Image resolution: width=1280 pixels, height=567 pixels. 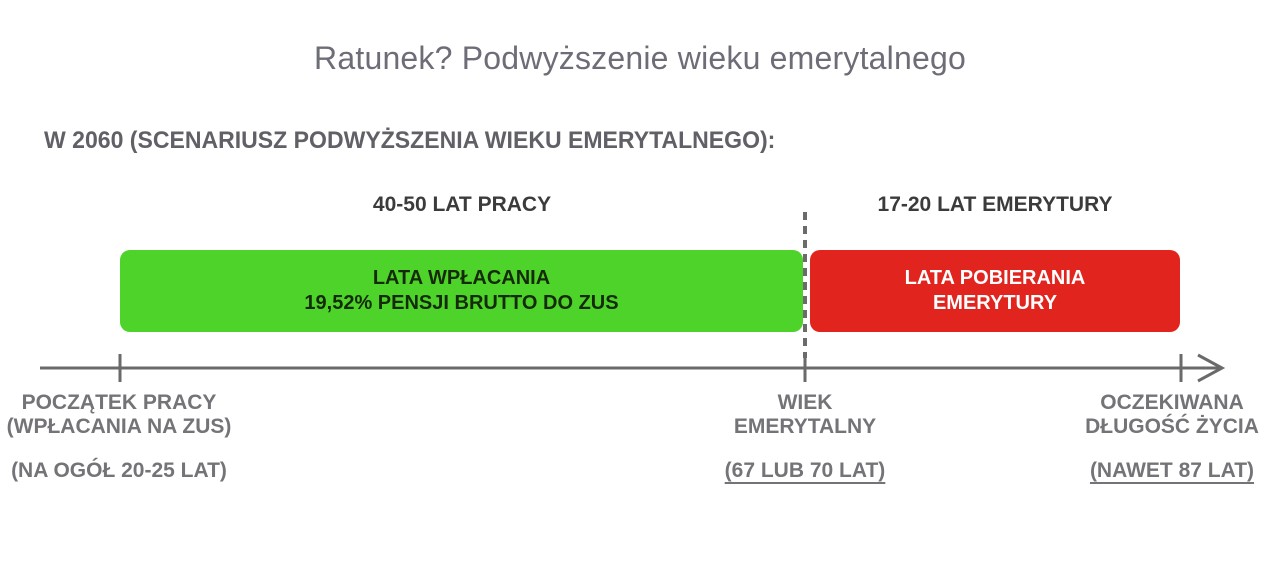 What do you see at coordinates (462, 204) in the screenshot?
I see `work-duration-label: 40-50 LAT PRACY` at bounding box center [462, 204].